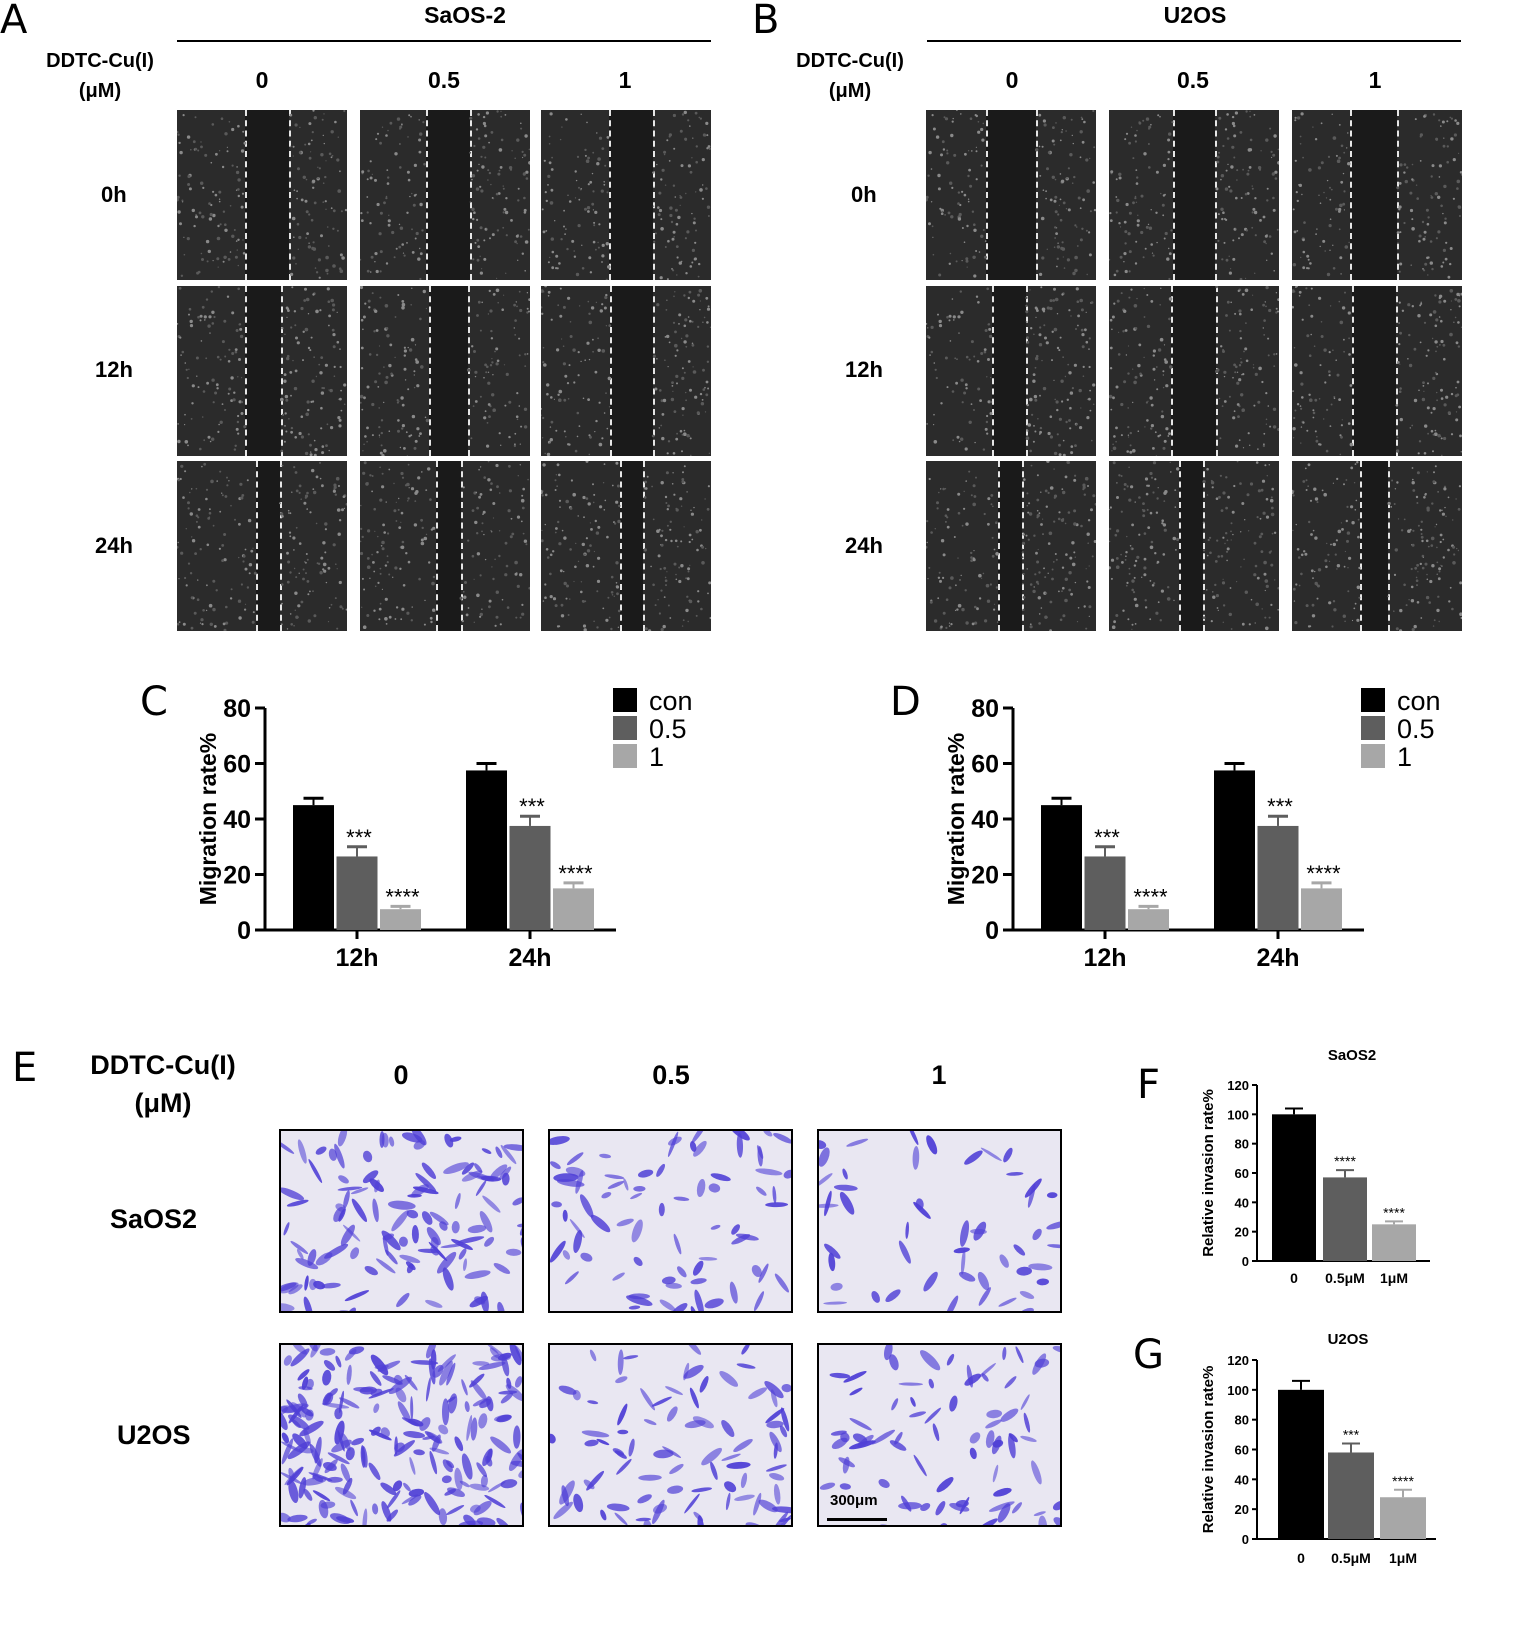 The width and height of the screenshot is (1539, 1649). Describe the element at coordinates (1242, 1173) in the screenshot. I see `y-tick-label: 60` at that location.